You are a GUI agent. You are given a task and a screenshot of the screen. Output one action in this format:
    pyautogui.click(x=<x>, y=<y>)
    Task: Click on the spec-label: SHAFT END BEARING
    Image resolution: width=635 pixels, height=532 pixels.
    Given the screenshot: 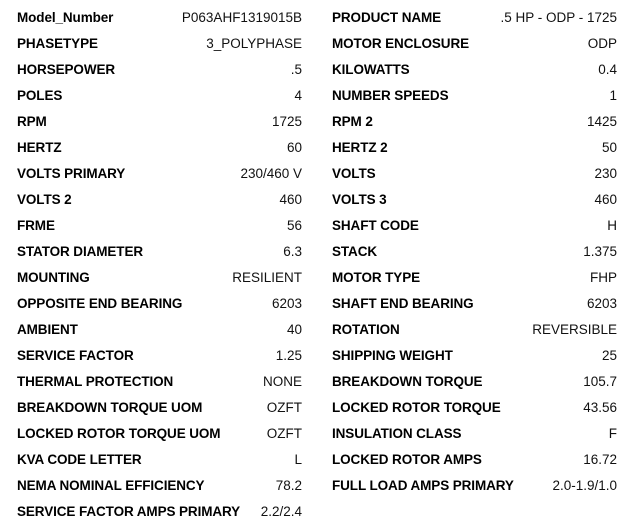 What is the action you would take?
    pyautogui.click(x=403, y=303)
    